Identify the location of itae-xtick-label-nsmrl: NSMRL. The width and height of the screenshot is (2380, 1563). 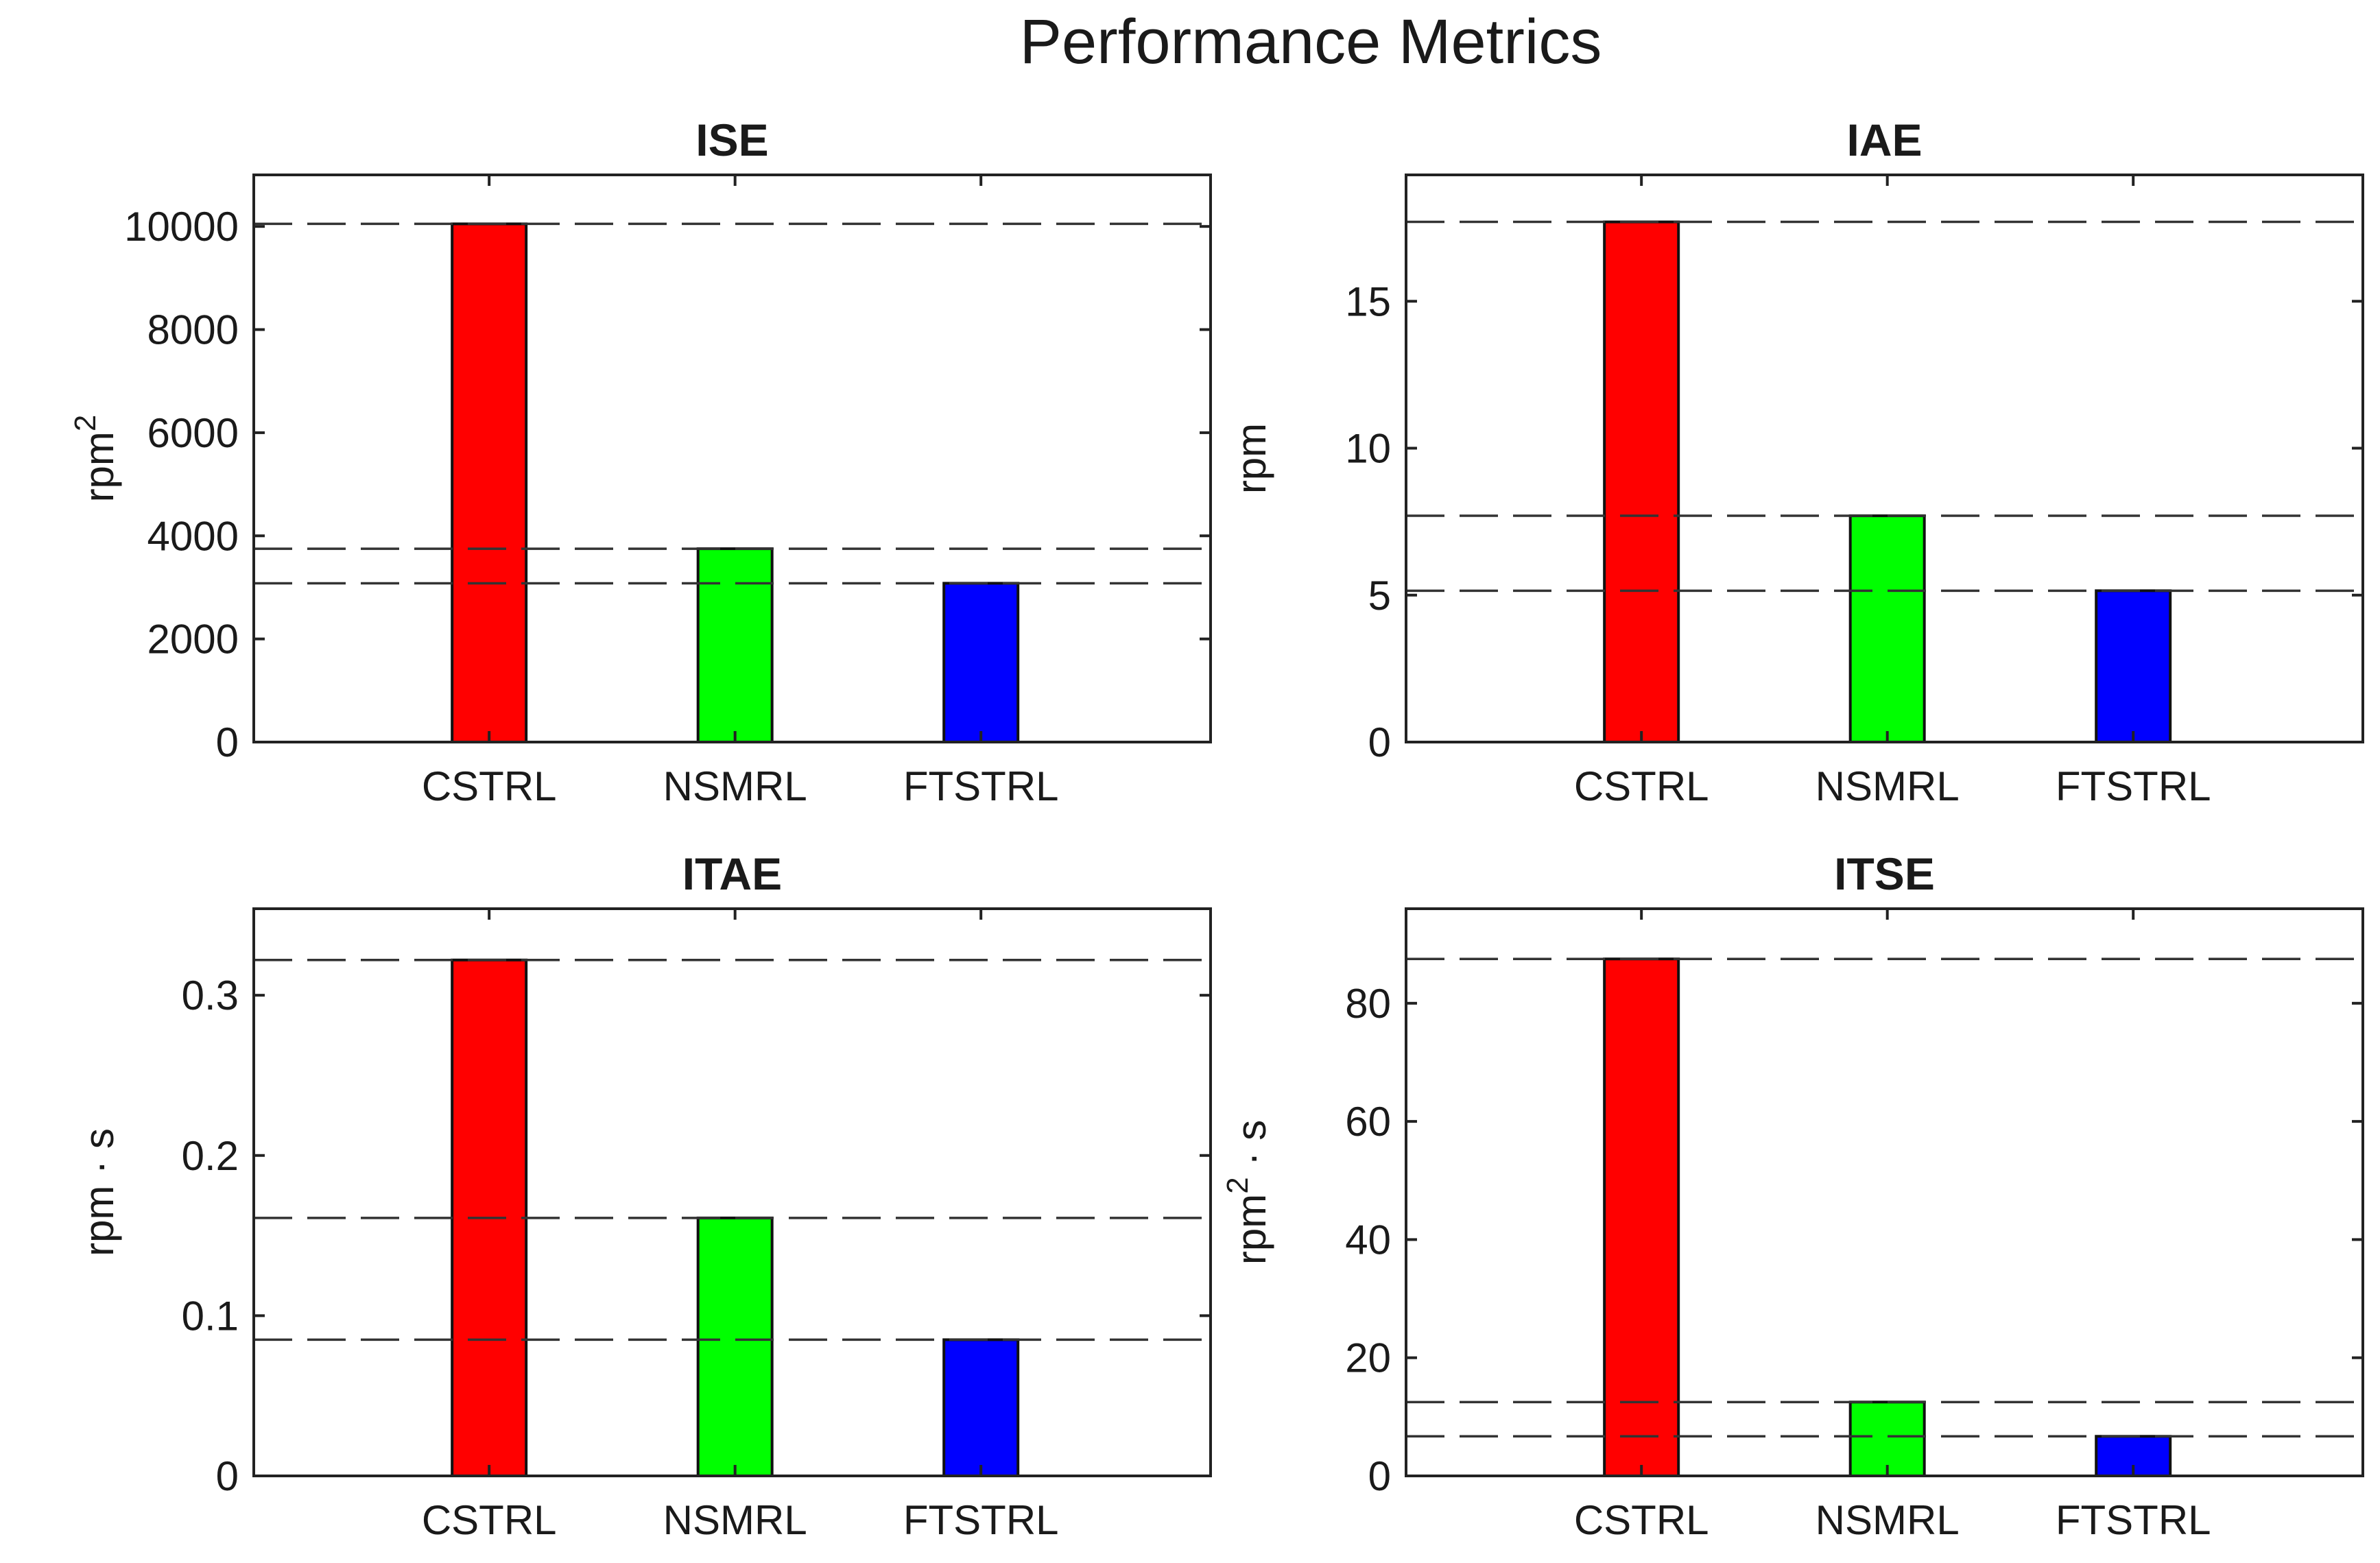
(735, 1520).